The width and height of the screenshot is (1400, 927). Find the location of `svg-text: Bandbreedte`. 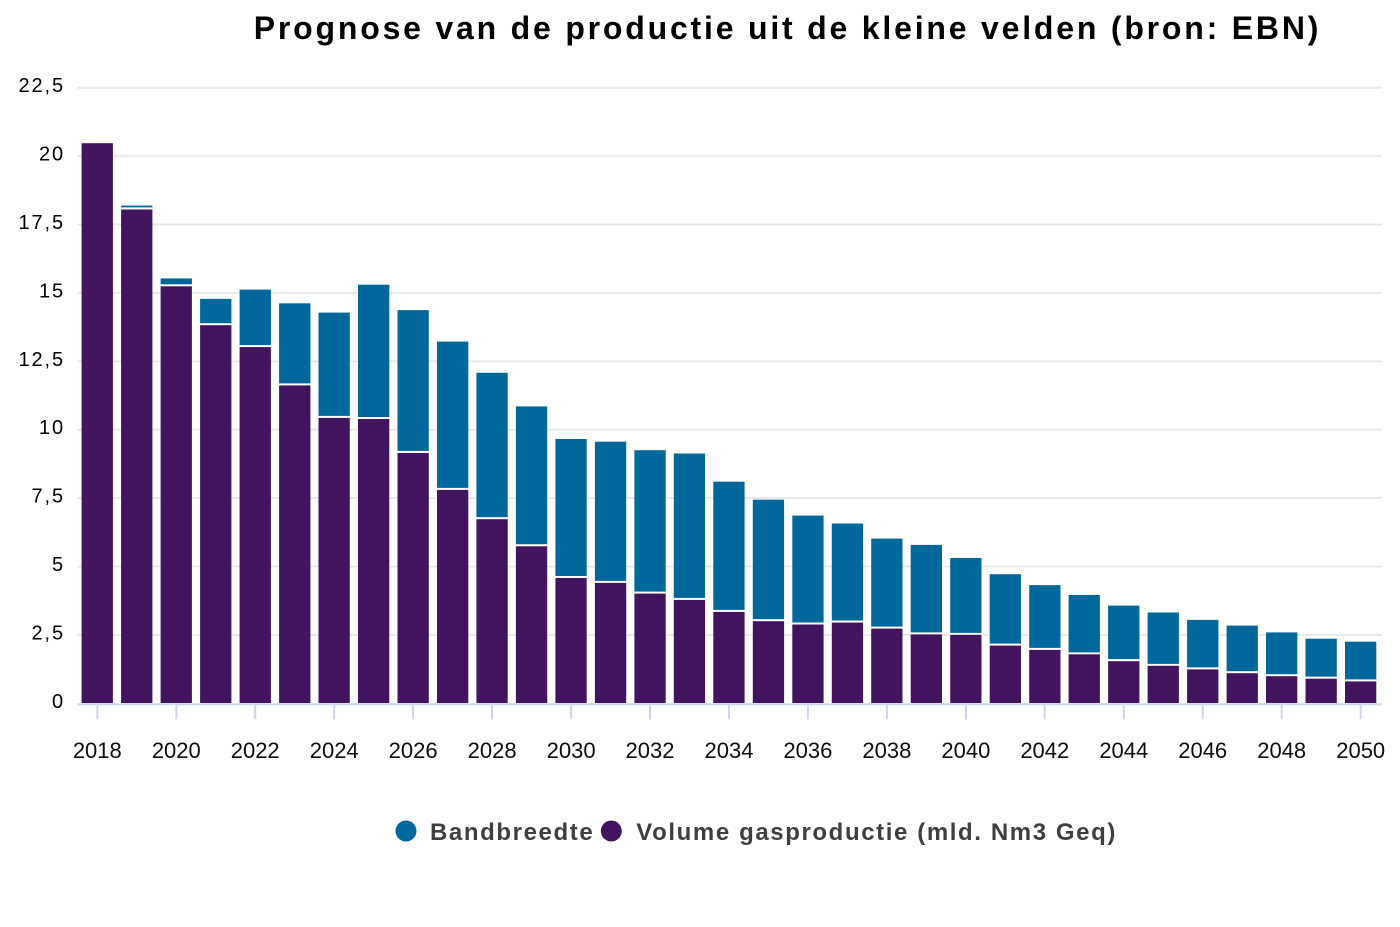

svg-text: Bandbreedte is located at coordinates (512, 832).